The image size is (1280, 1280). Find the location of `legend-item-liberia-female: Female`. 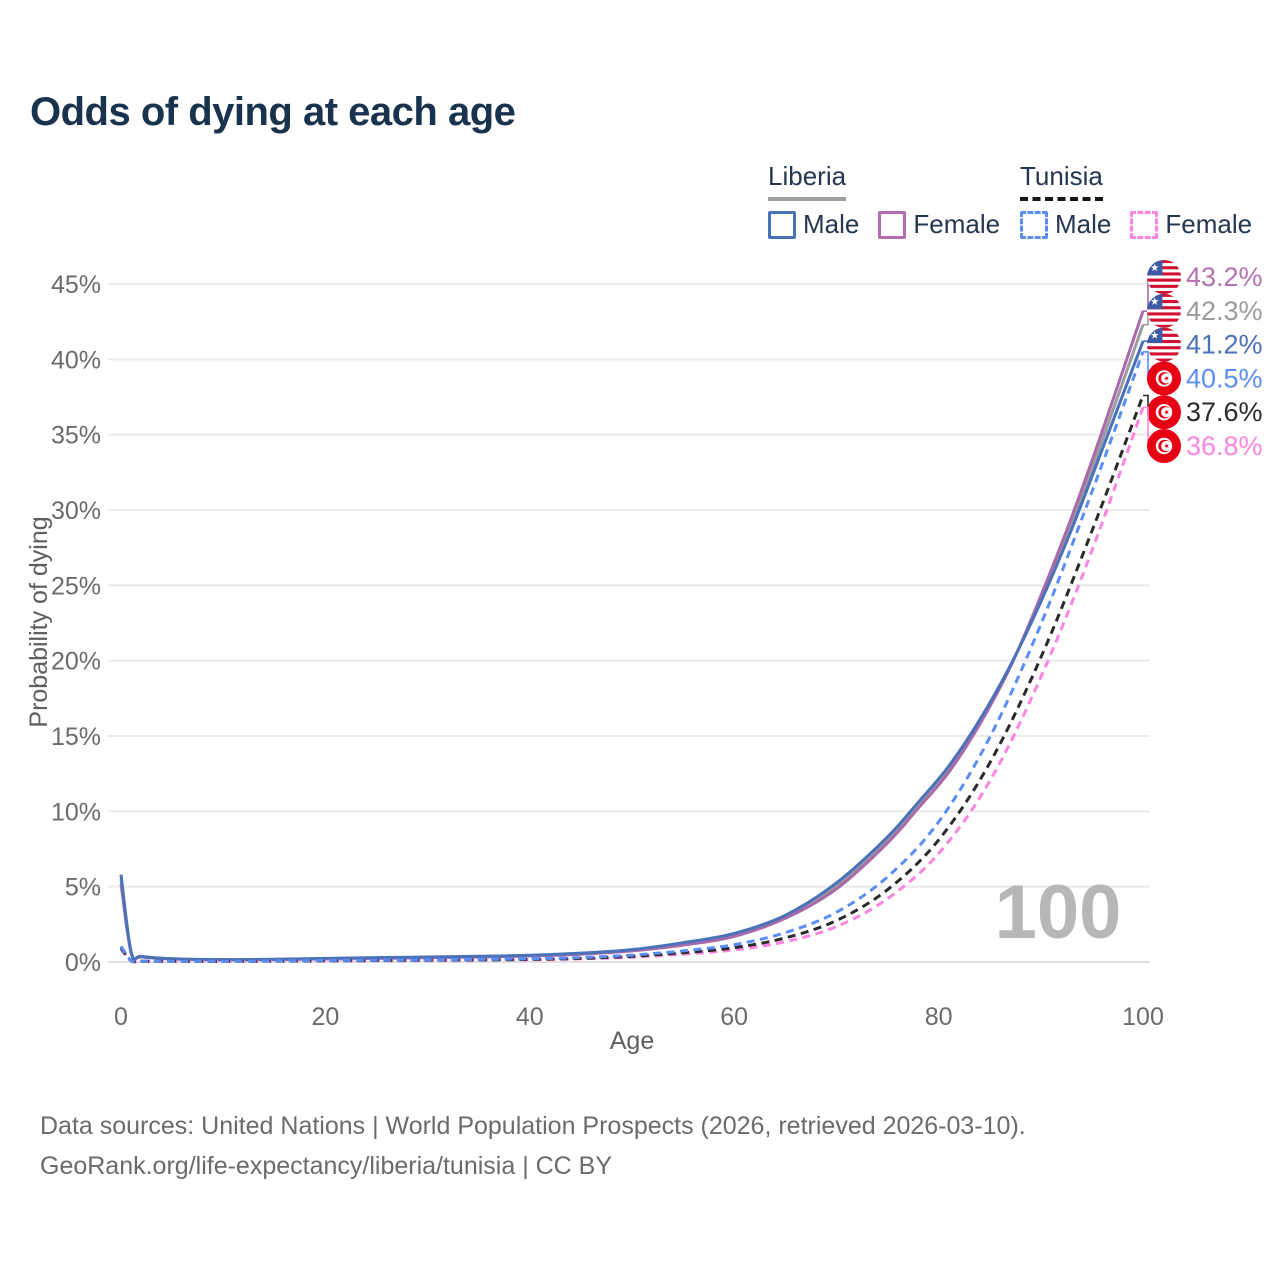

legend-item-liberia-female: Female is located at coordinates (939, 224).